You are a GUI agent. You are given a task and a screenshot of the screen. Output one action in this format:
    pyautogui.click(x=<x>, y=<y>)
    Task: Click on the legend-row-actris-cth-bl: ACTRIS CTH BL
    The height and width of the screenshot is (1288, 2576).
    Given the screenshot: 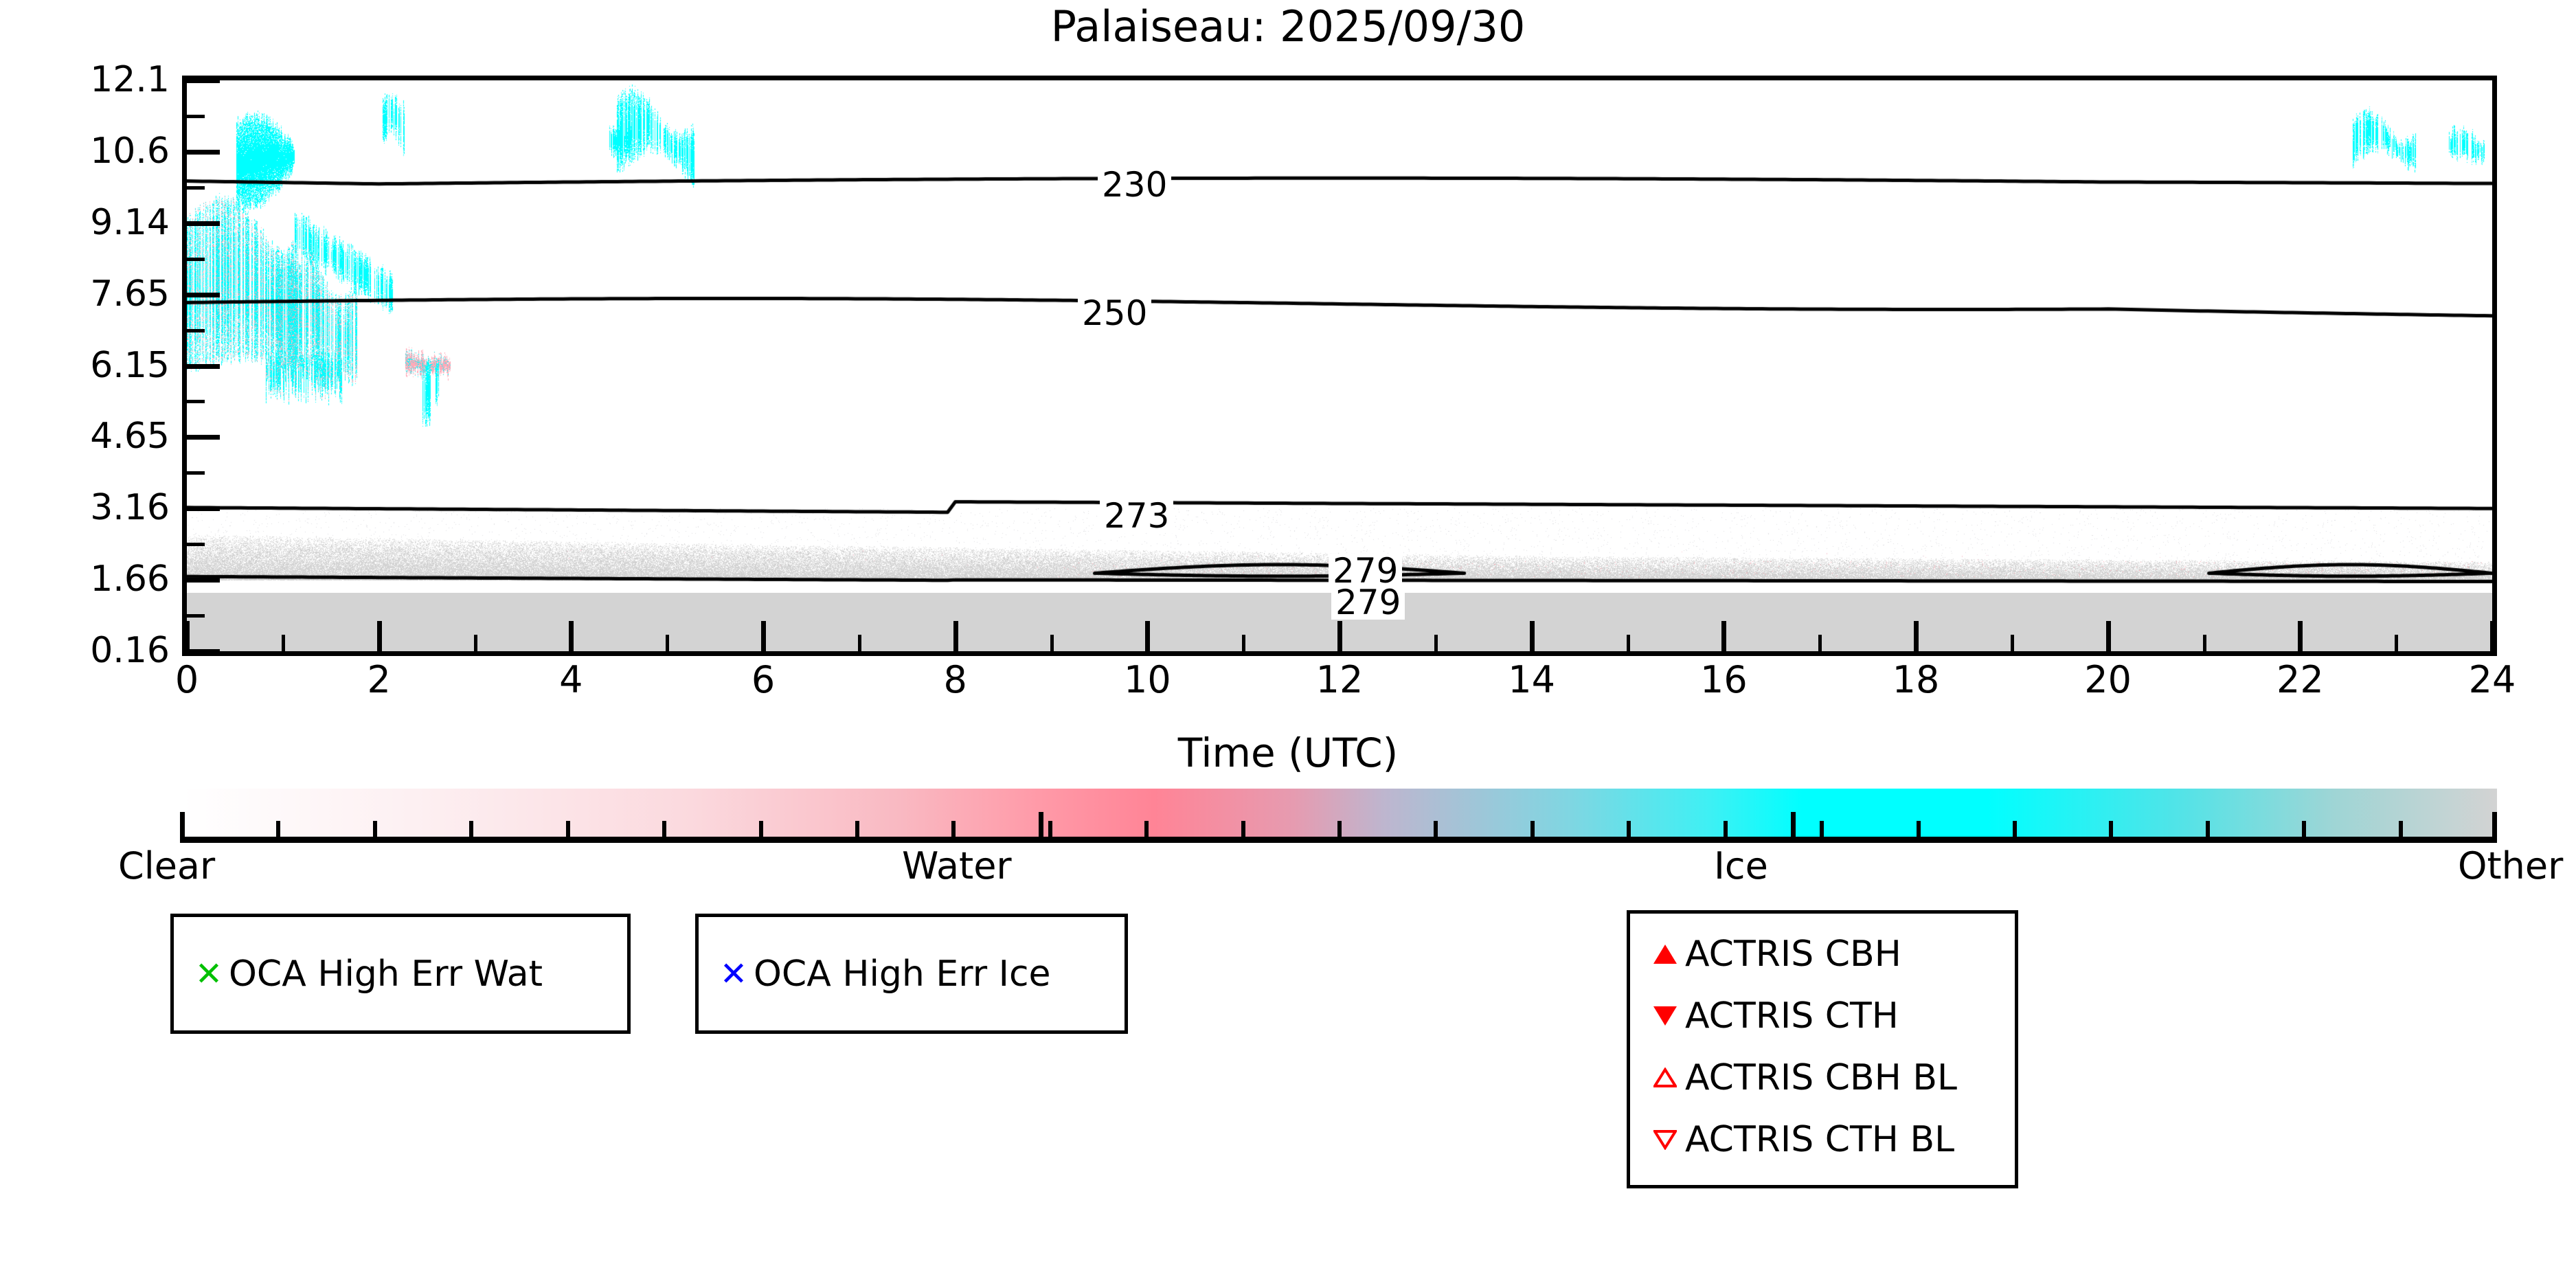 What is the action you would take?
    pyautogui.click(x=1822, y=1140)
    